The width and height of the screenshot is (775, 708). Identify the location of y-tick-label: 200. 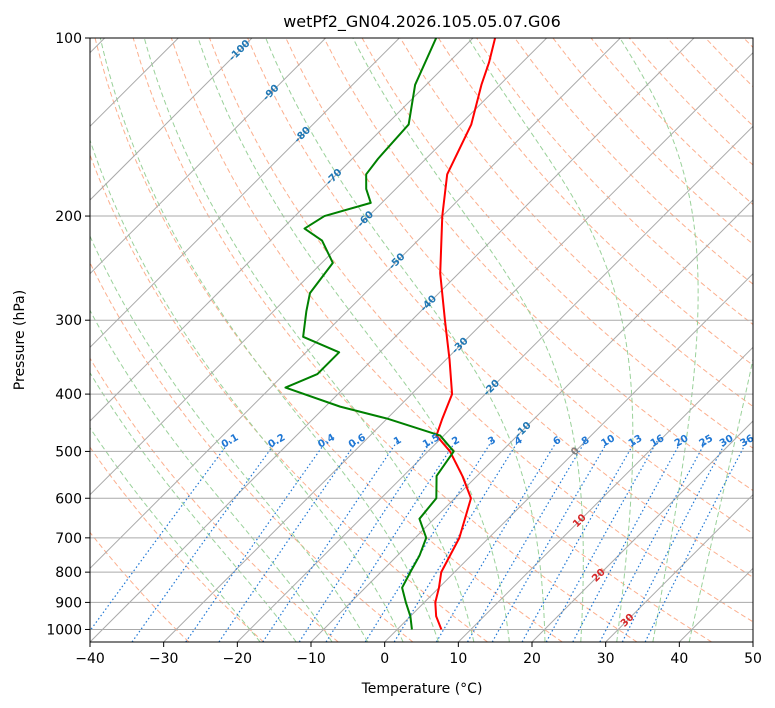
(68, 217).